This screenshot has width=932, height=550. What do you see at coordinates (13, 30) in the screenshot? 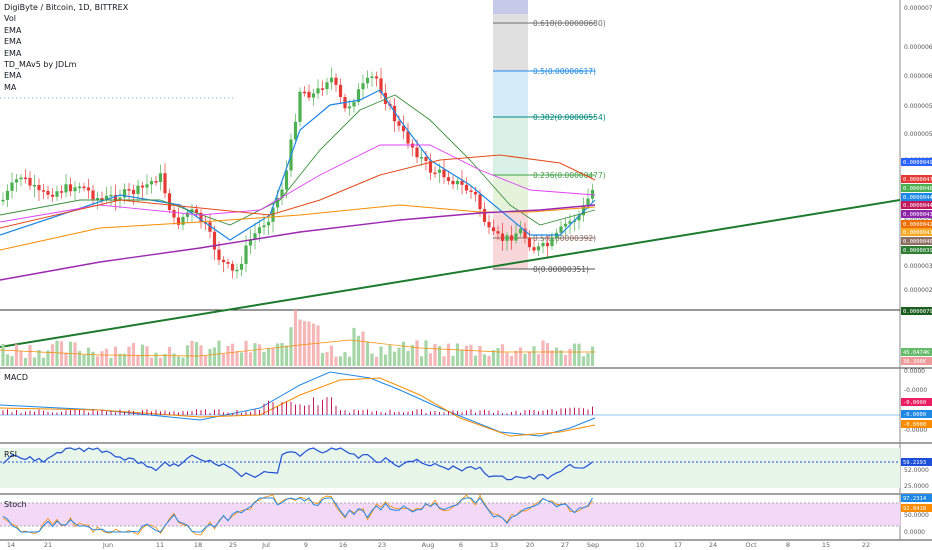
I see `legend-ema-1: EMA` at bounding box center [13, 30].